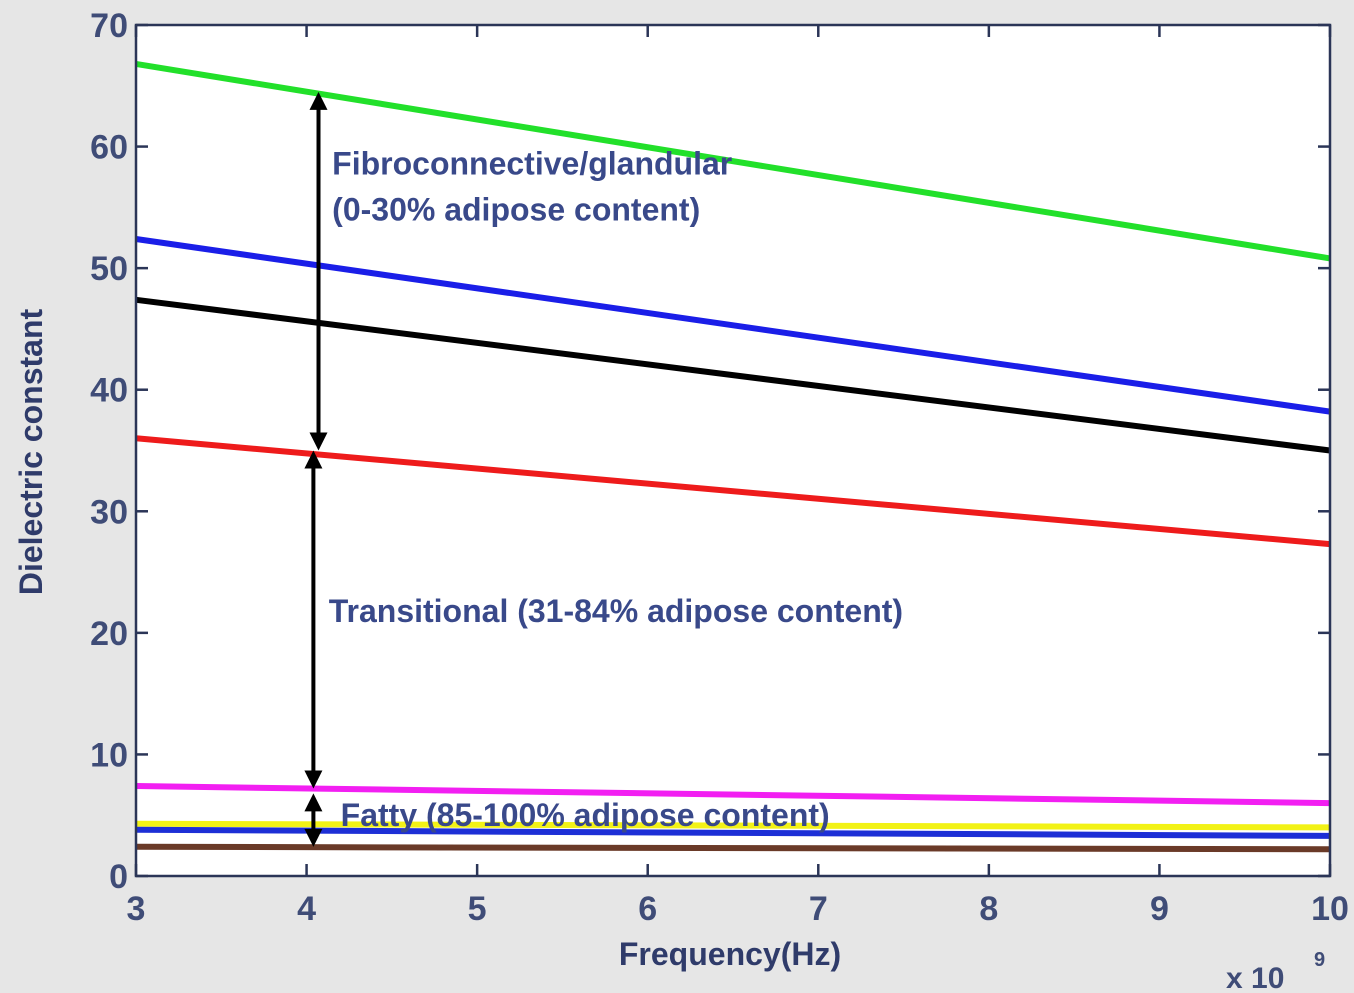  What do you see at coordinates (109, 755) in the screenshot?
I see `y-tick-label-1: 10` at bounding box center [109, 755].